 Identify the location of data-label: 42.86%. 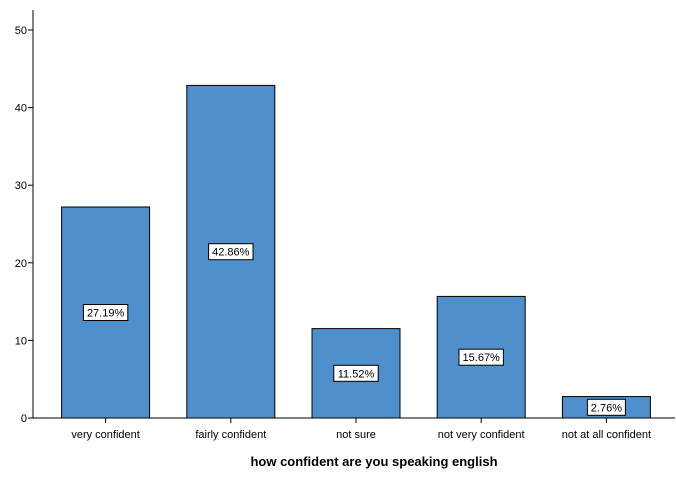
(231, 252).